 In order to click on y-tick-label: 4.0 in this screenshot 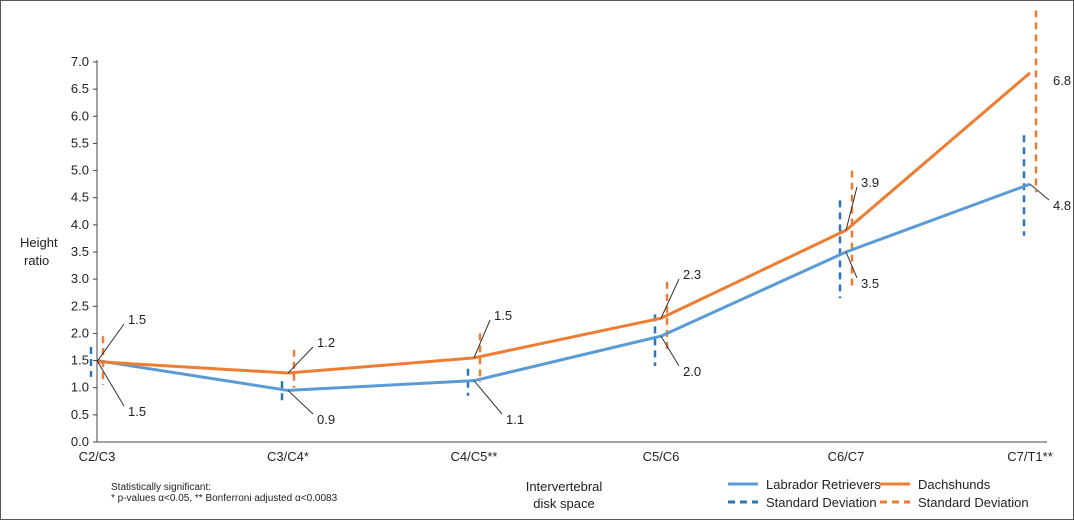, I will do `click(80, 224)`.